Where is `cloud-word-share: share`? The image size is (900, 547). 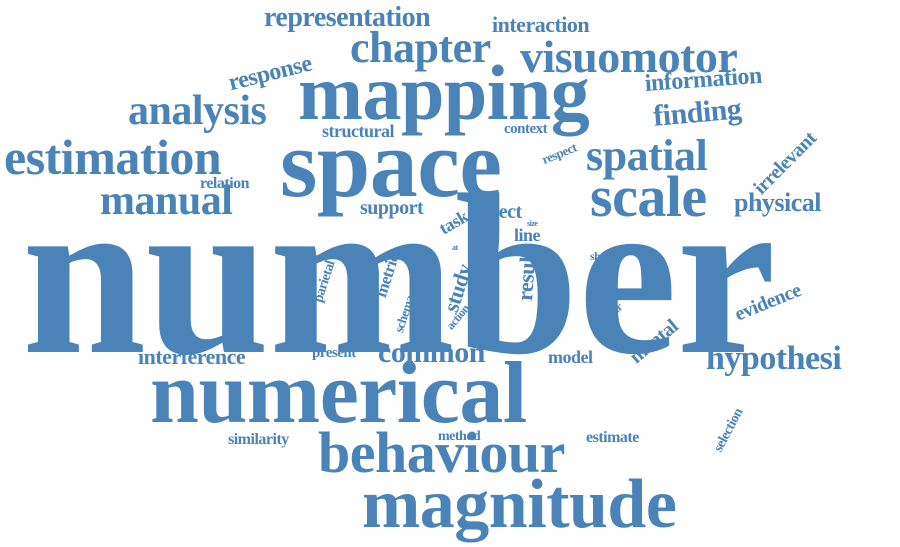 cloud-word-share: share is located at coordinates (602, 256).